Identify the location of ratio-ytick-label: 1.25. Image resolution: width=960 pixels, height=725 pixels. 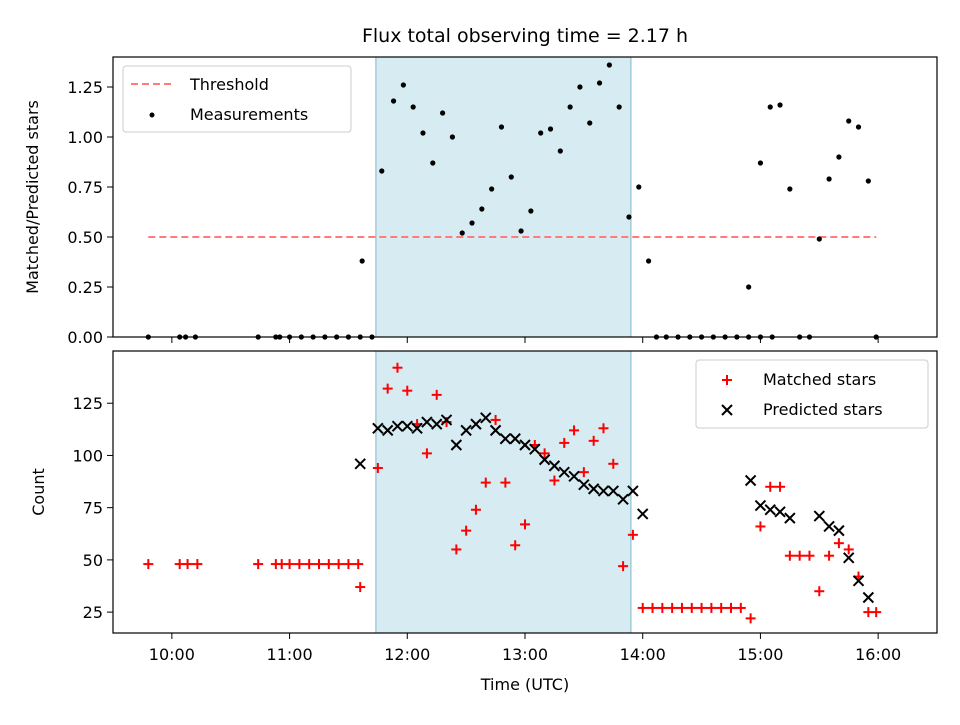
(85, 87).